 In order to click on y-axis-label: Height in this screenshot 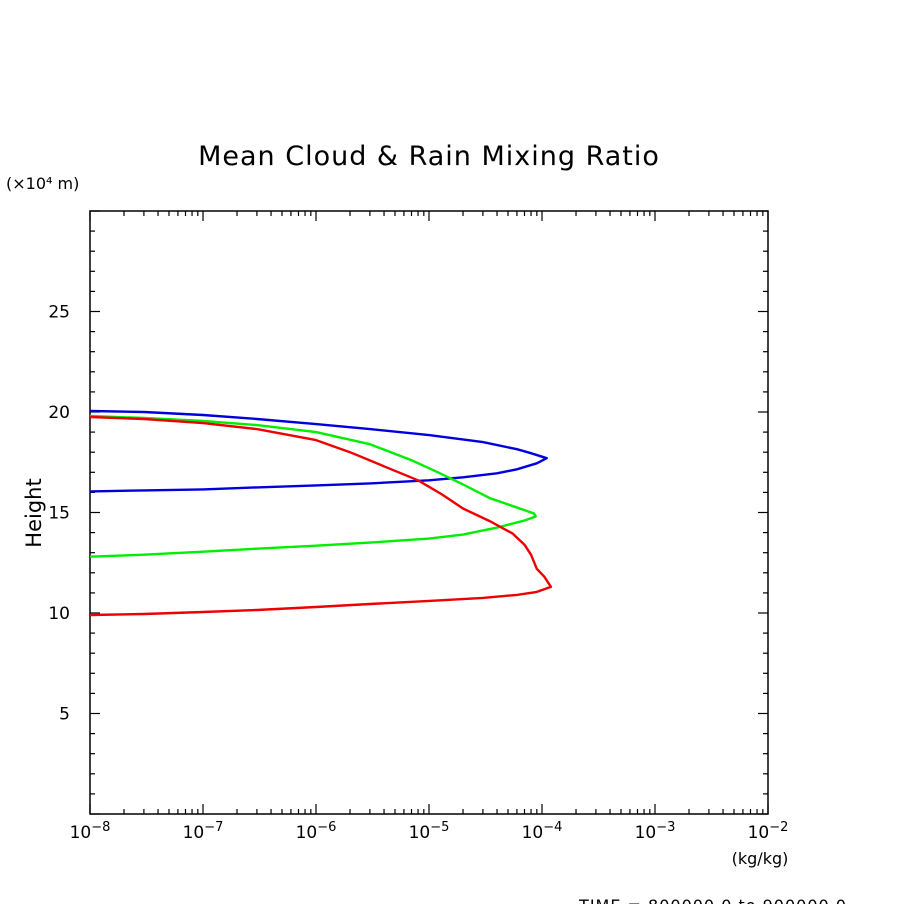, I will do `click(34, 512)`.